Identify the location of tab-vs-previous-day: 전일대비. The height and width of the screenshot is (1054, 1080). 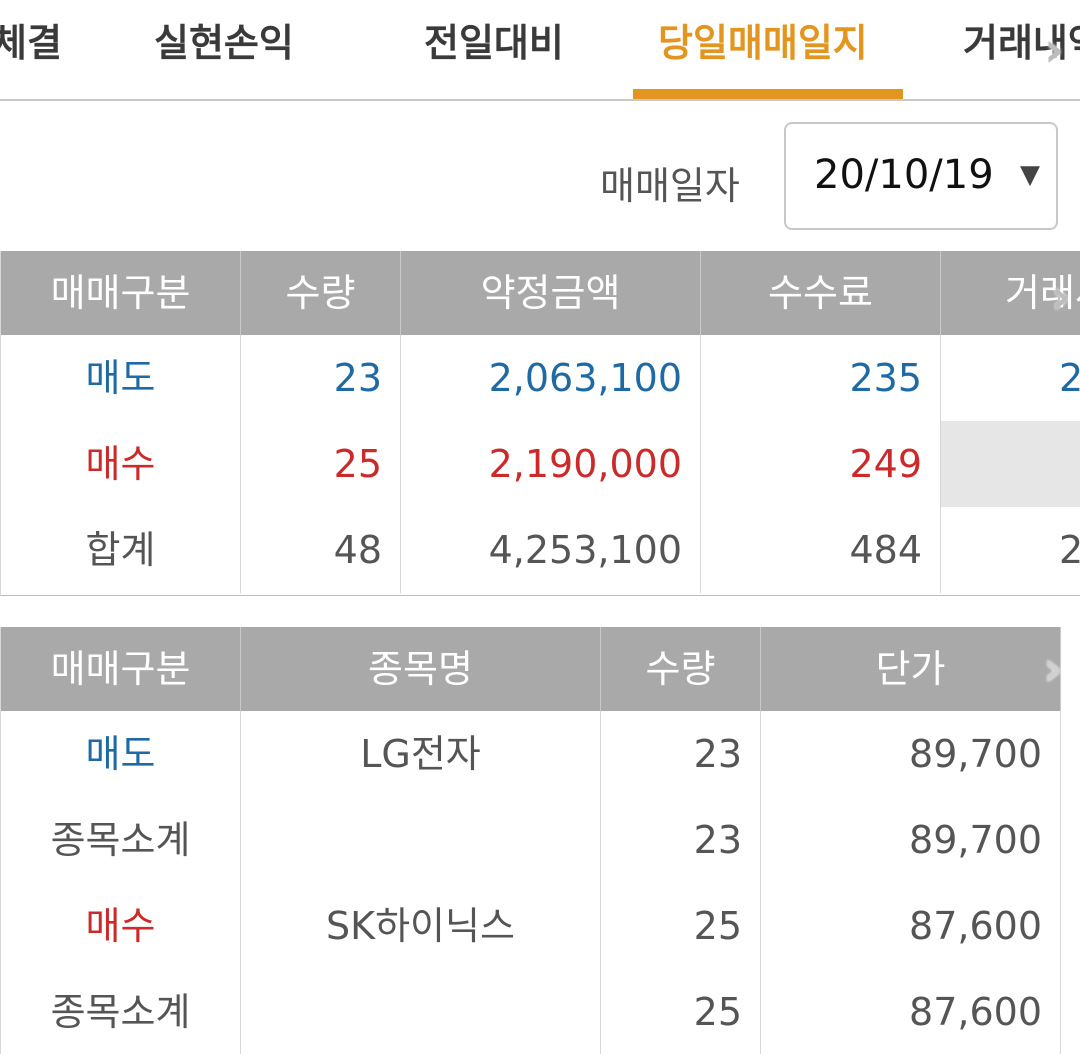
(494, 43).